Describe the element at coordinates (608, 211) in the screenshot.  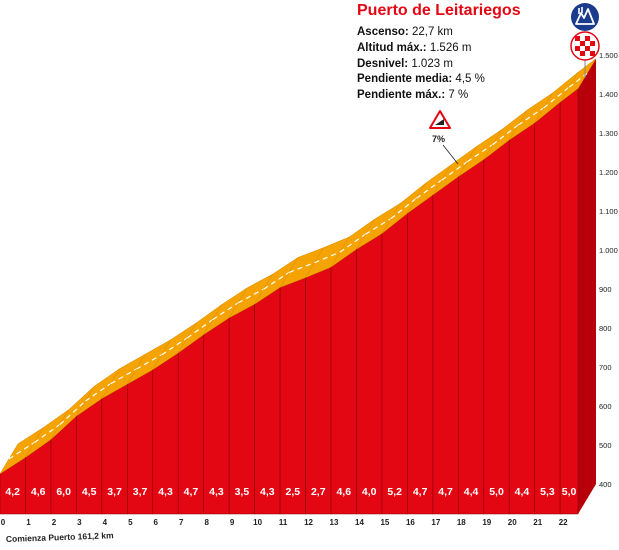
I see `y-tick-label: 1.100` at that location.